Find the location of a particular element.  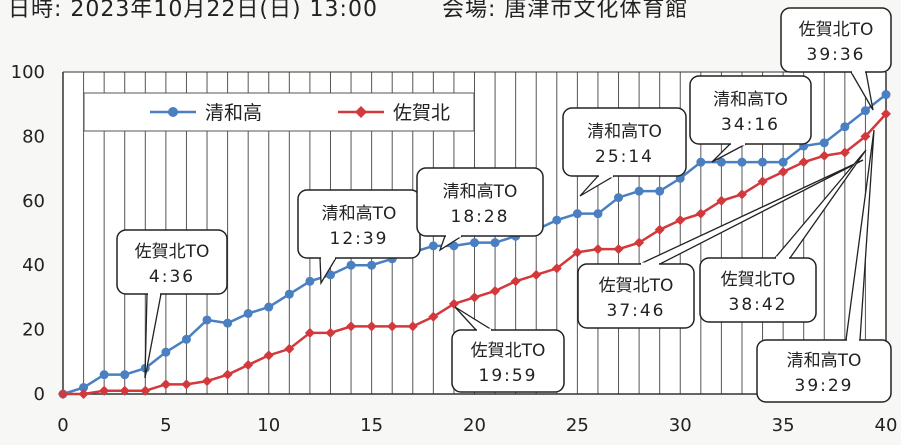

timeout-callout: 清和高TO 34:16 is located at coordinates (750, 119).